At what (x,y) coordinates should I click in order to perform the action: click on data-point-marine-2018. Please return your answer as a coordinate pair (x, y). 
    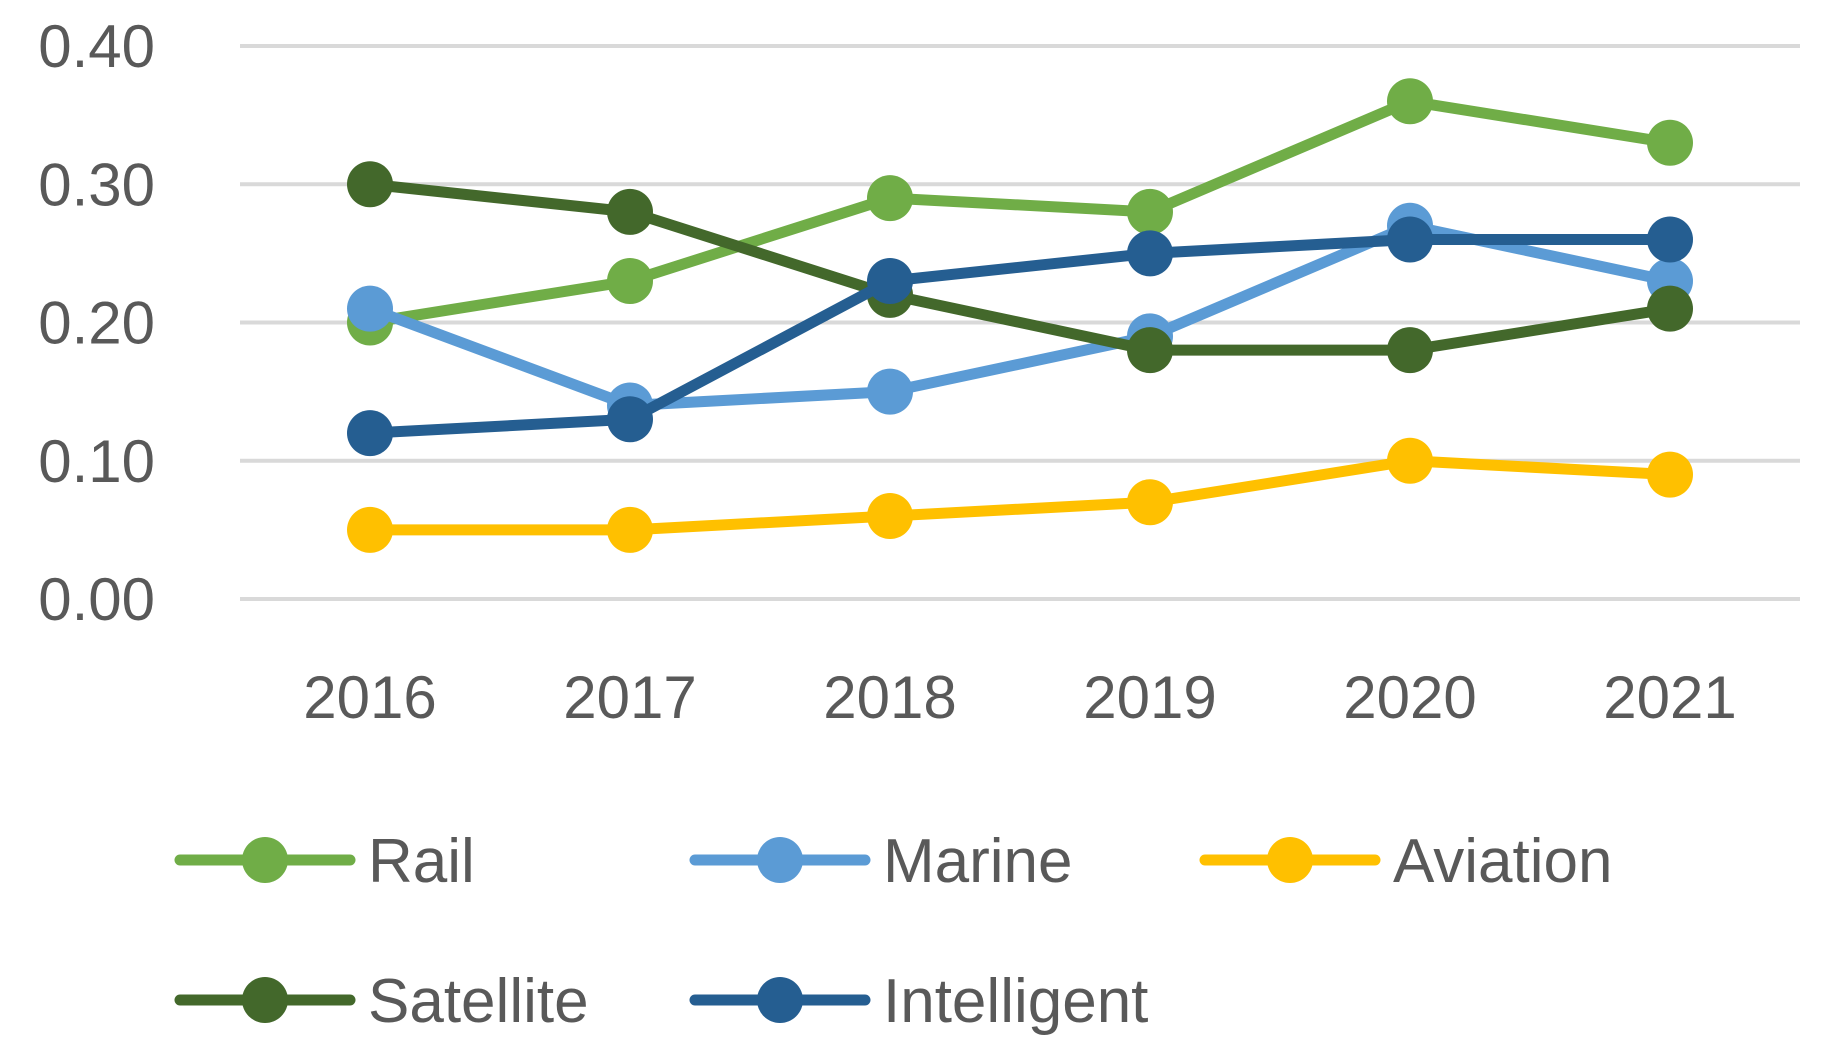
    Looking at the image, I should click on (890, 391).